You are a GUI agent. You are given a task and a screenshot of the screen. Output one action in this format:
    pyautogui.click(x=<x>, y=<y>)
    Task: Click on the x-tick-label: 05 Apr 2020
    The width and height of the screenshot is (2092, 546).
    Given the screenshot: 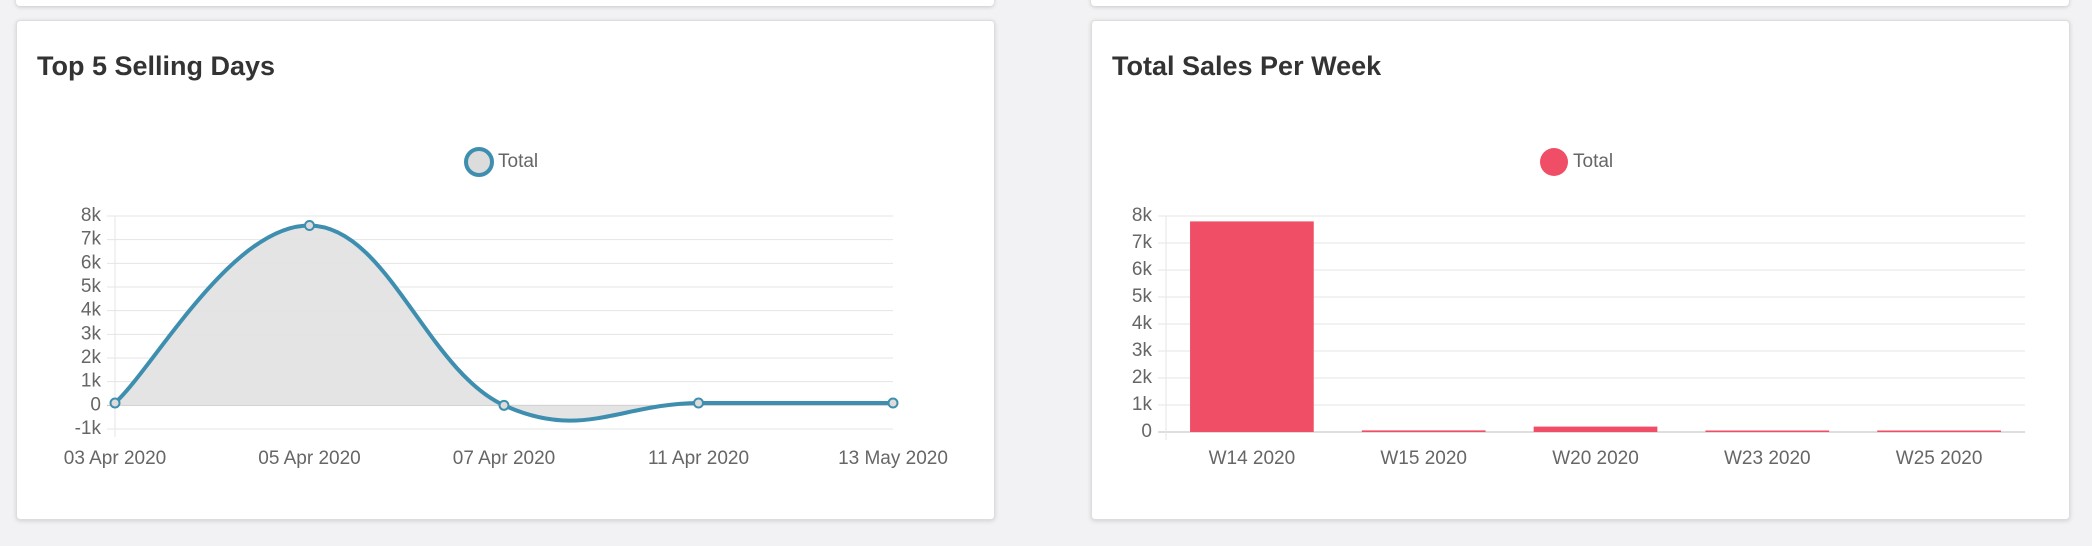 What is the action you would take?
    pyautogui.click(x=309, y=458)
    